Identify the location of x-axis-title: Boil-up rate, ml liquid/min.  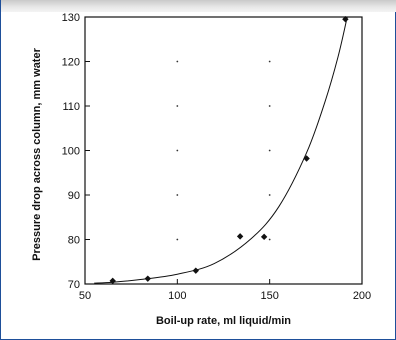
(223, 321).